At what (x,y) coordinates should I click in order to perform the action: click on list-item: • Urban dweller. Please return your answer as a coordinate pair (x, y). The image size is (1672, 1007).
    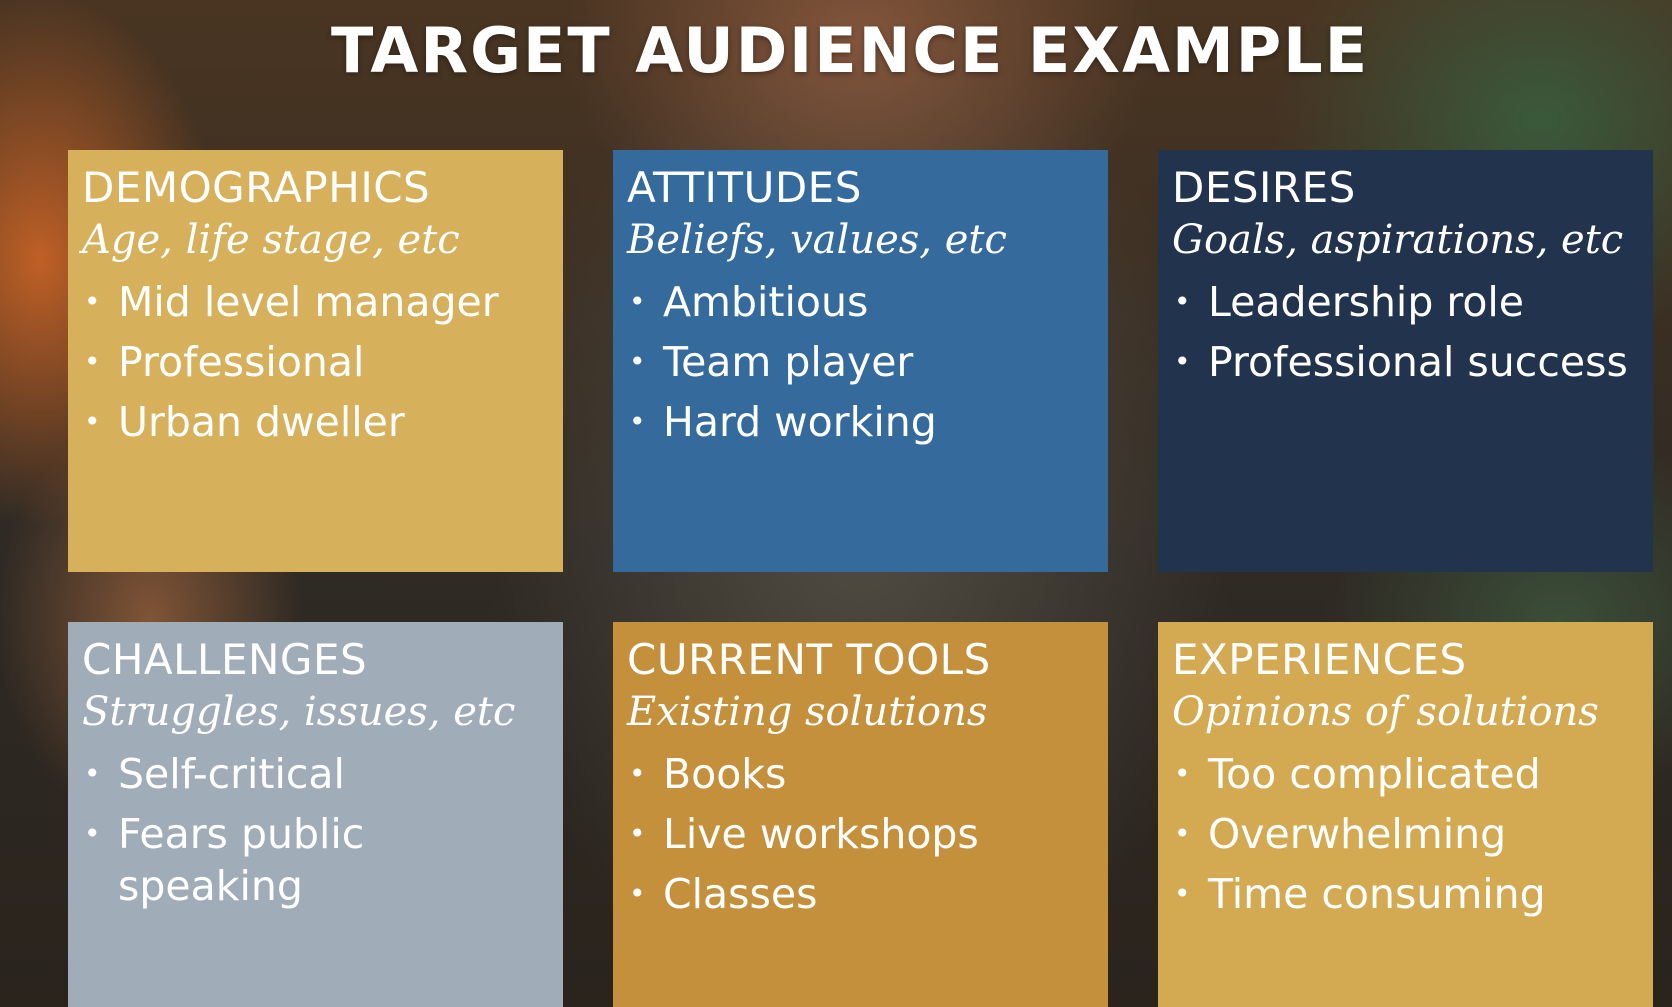
    Looking at the image, I should click on (310, 422).